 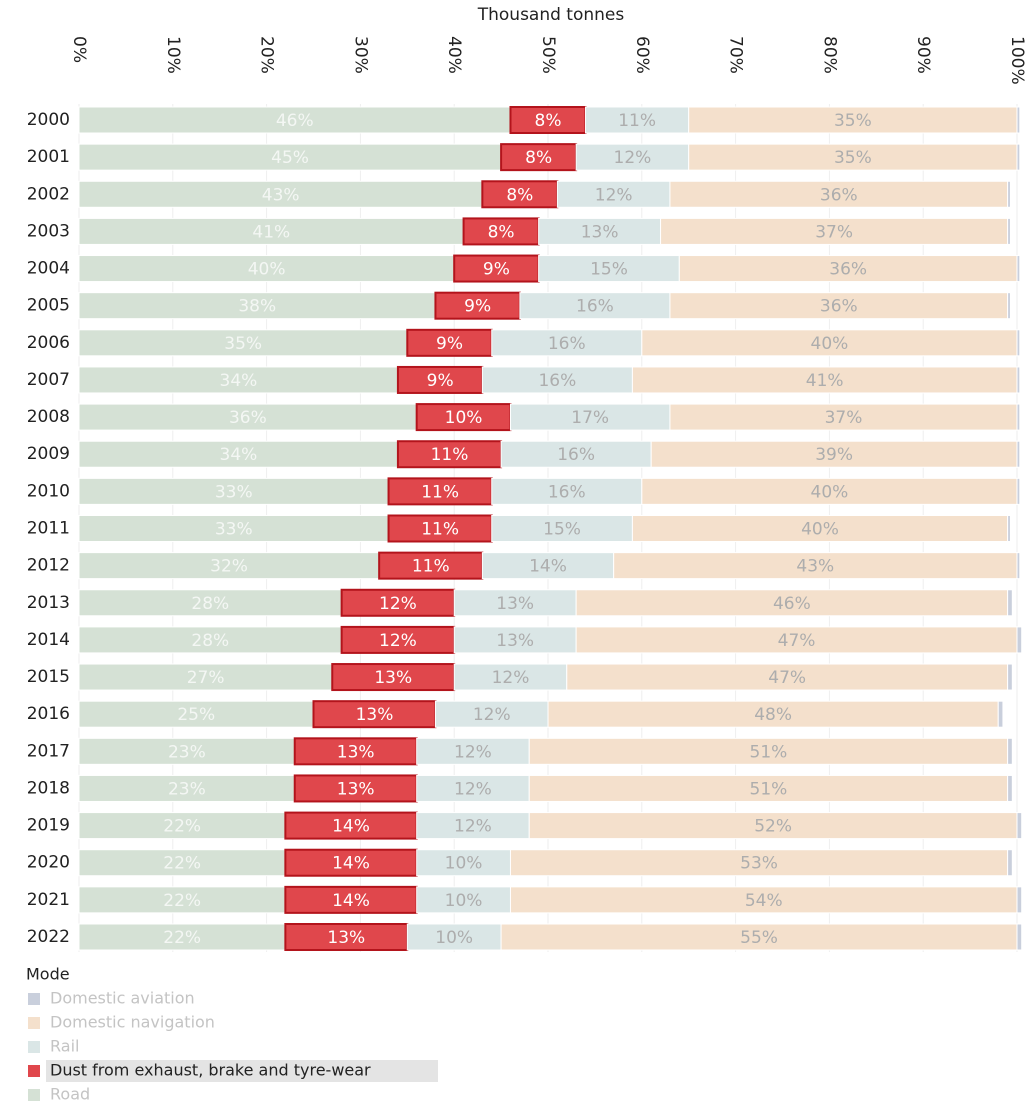 I want to click on data-label: 41%, so click(x=271, y=232).